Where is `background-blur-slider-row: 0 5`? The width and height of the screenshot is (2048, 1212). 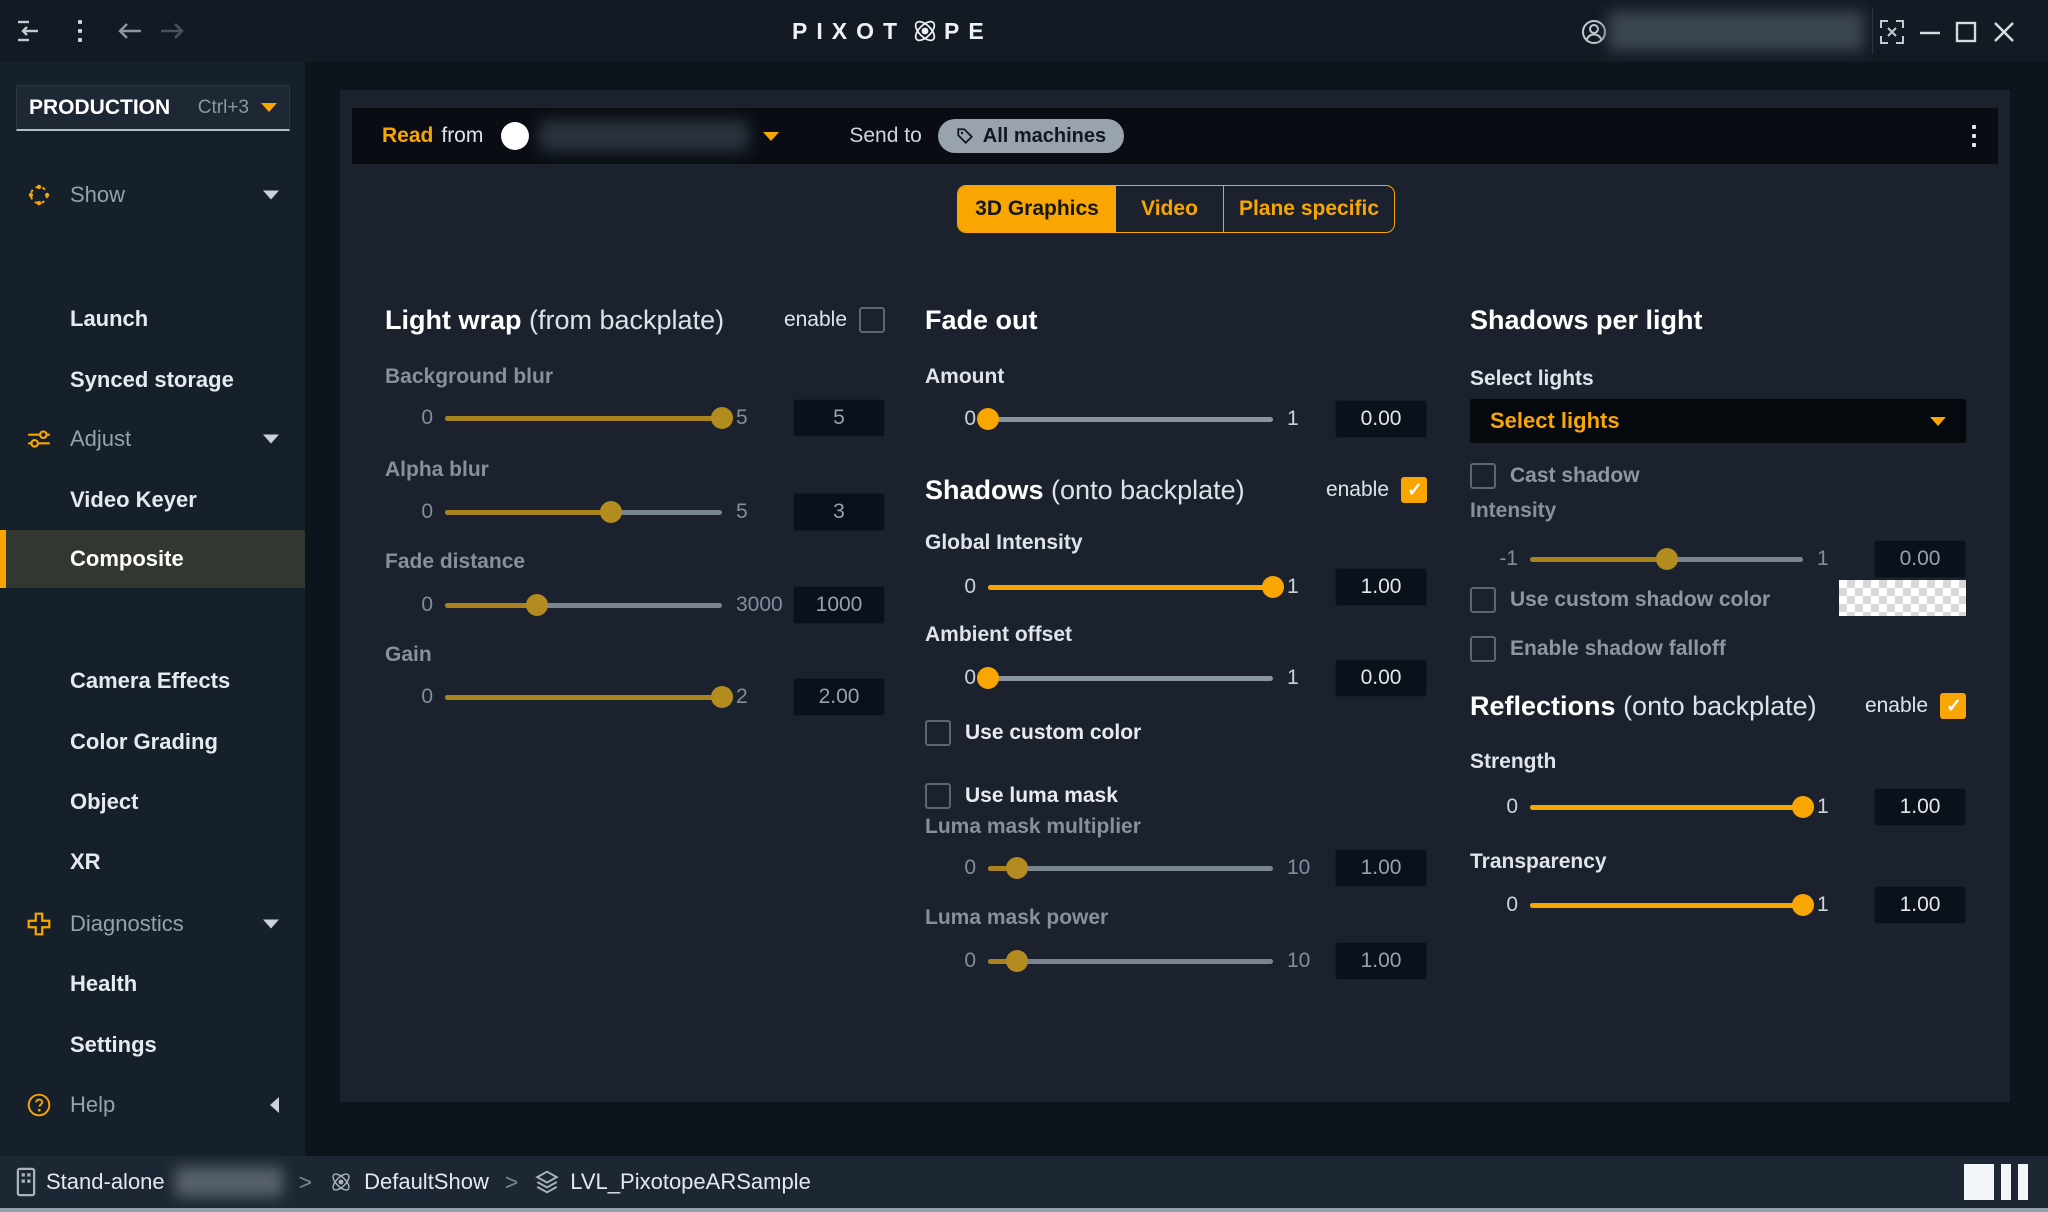 background-blur-slider-row: 0 5 is located at coordinates (635, 418).